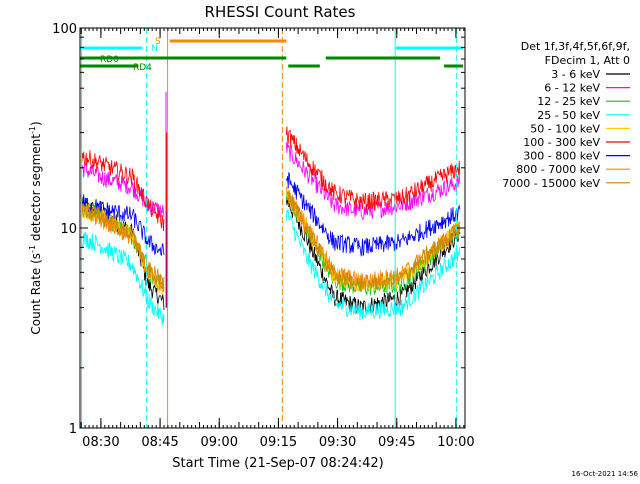 The image size is (640, 484). Describe the element at coordinates (154, 49) in the screenshot. I see `state-label-n: N` at that location.